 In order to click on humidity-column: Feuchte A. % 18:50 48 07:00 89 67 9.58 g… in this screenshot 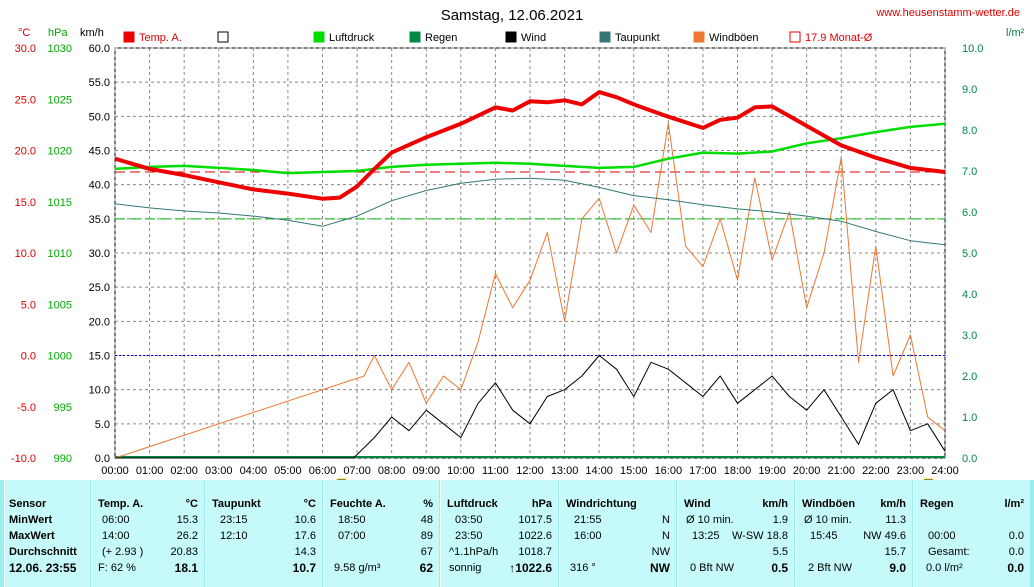, I will do `click(381, 533)`.